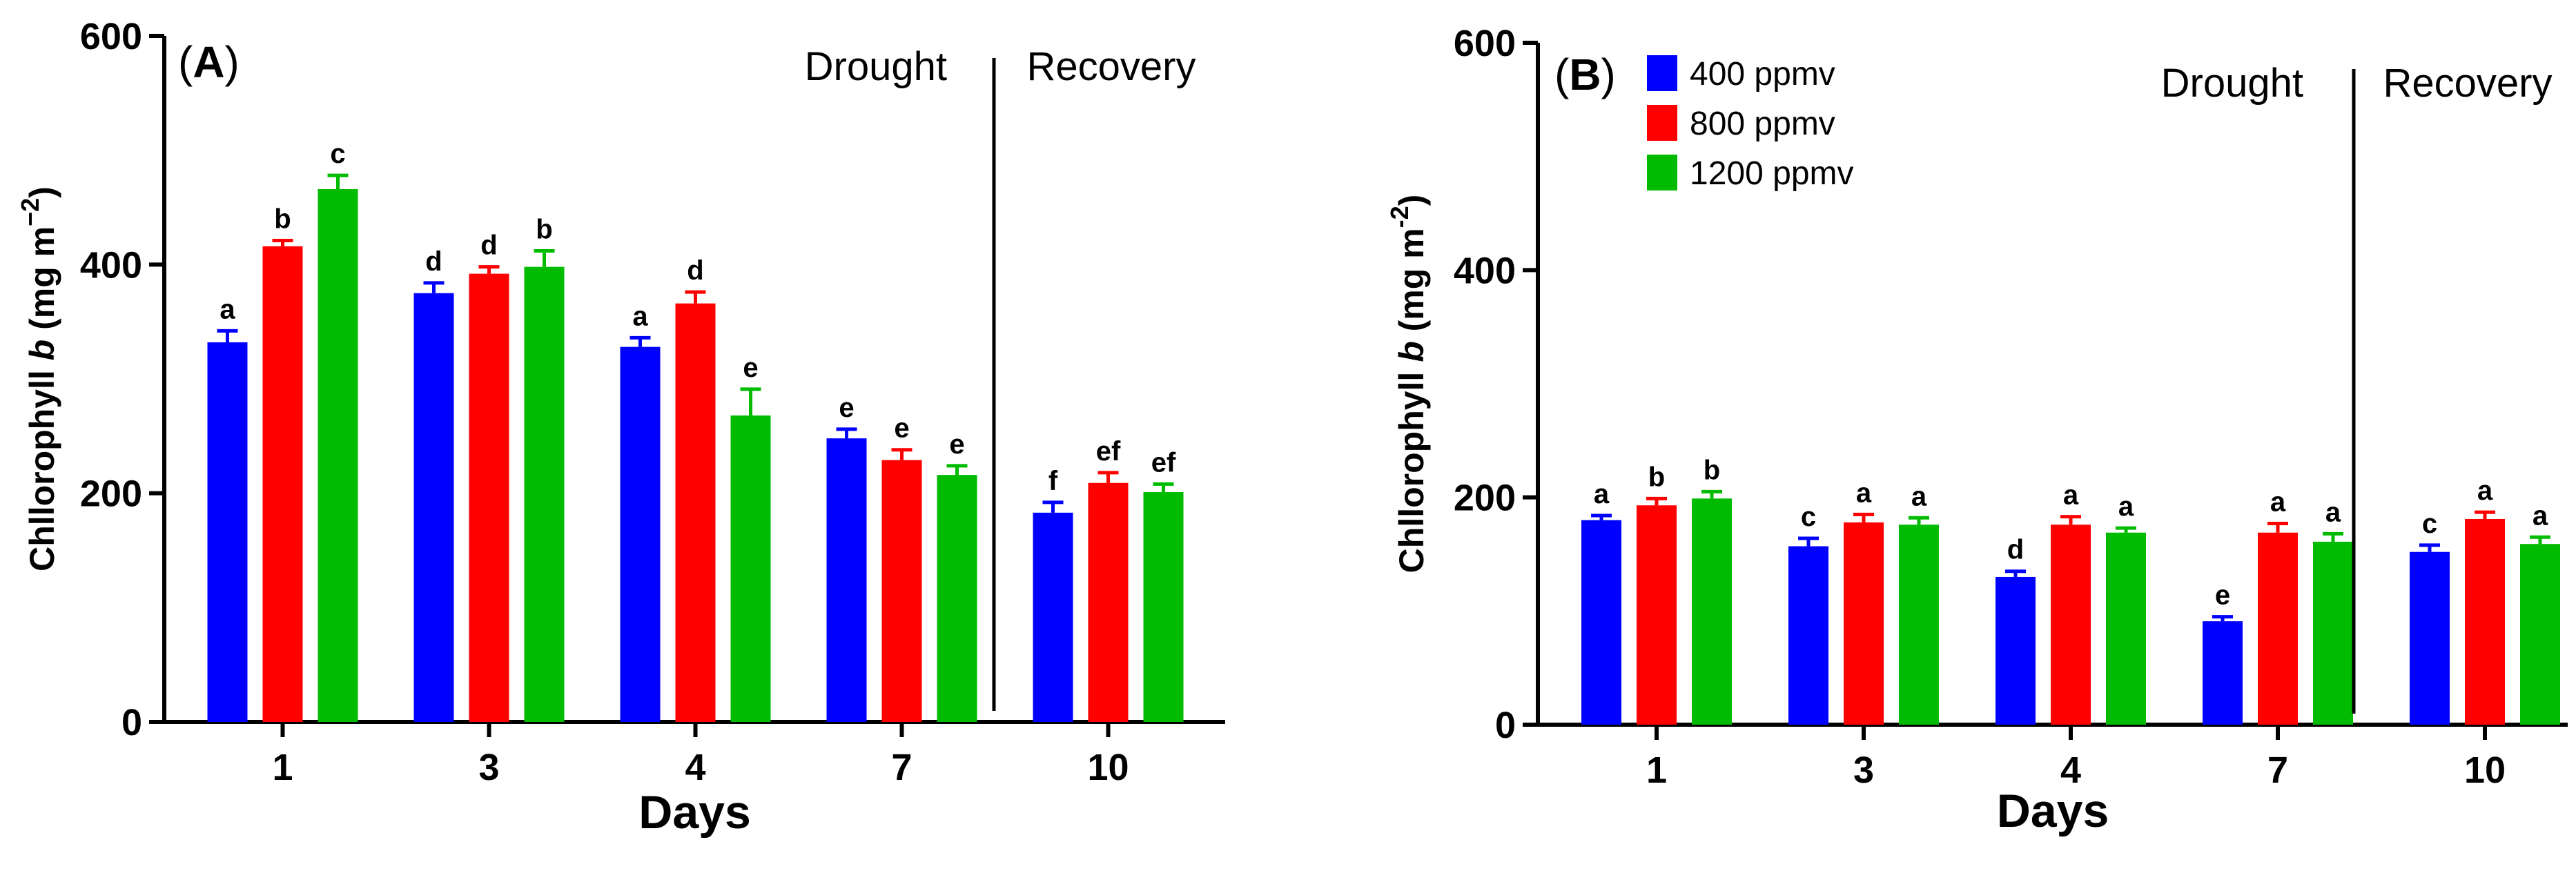  What do you see at coordinates (1772, 174) in the screenshot?
I see `legend-label: 1200 ppmv` at bounding box center [1772, 174].